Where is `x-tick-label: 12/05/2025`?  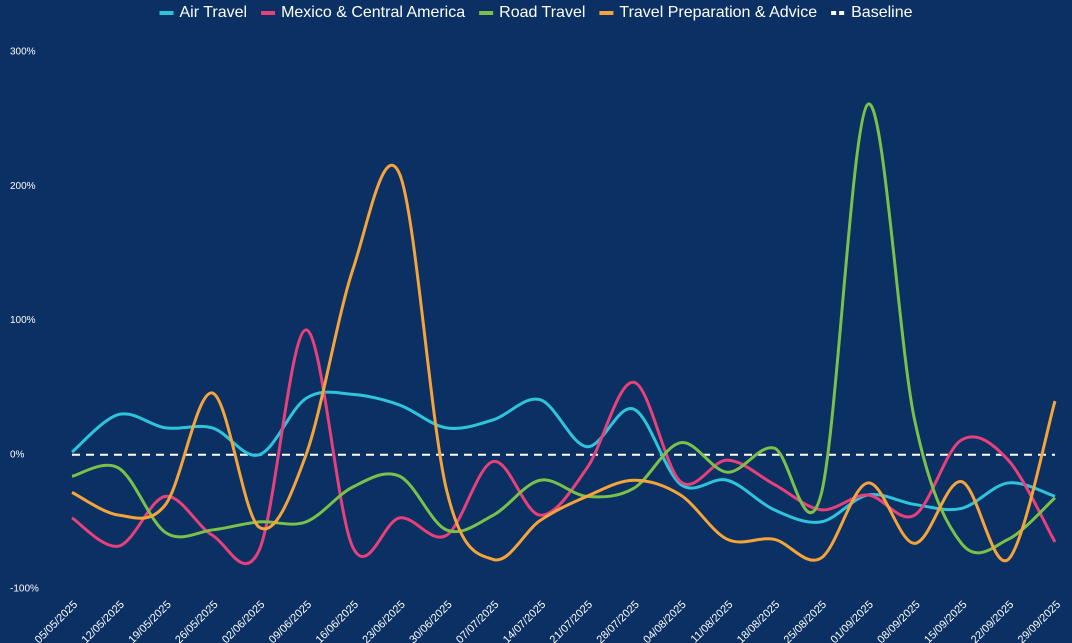
x-tick-label: 12/05/2025 is located at coordinates (103, 621).